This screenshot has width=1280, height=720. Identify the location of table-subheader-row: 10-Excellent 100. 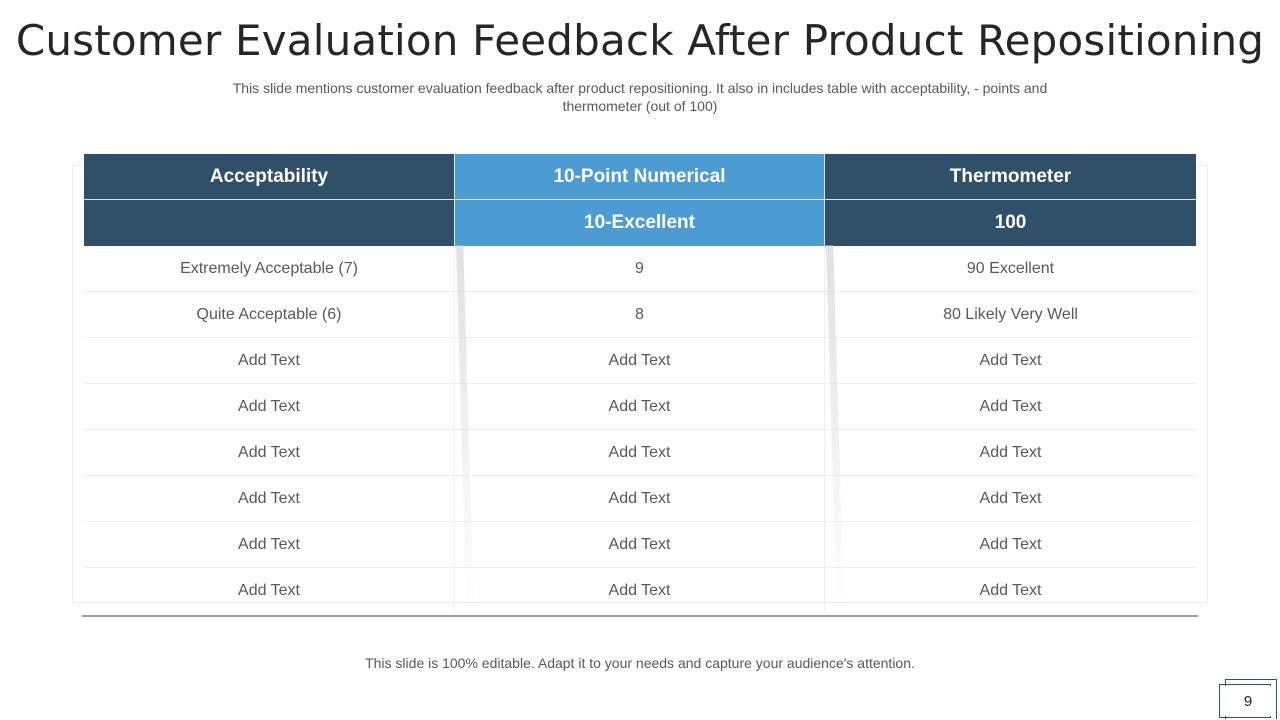
(640, 223).